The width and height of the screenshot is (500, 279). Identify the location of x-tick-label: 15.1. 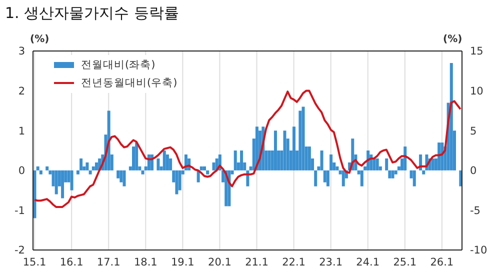
(34, 262).